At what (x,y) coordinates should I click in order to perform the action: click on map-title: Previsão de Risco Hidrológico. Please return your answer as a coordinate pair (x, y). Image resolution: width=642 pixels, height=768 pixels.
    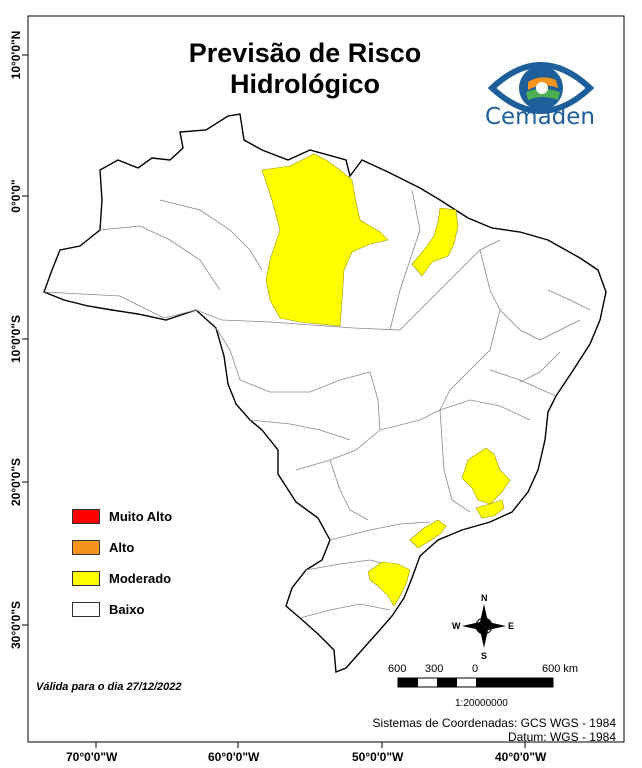
    Looking at the image, I should click on (305, 69).